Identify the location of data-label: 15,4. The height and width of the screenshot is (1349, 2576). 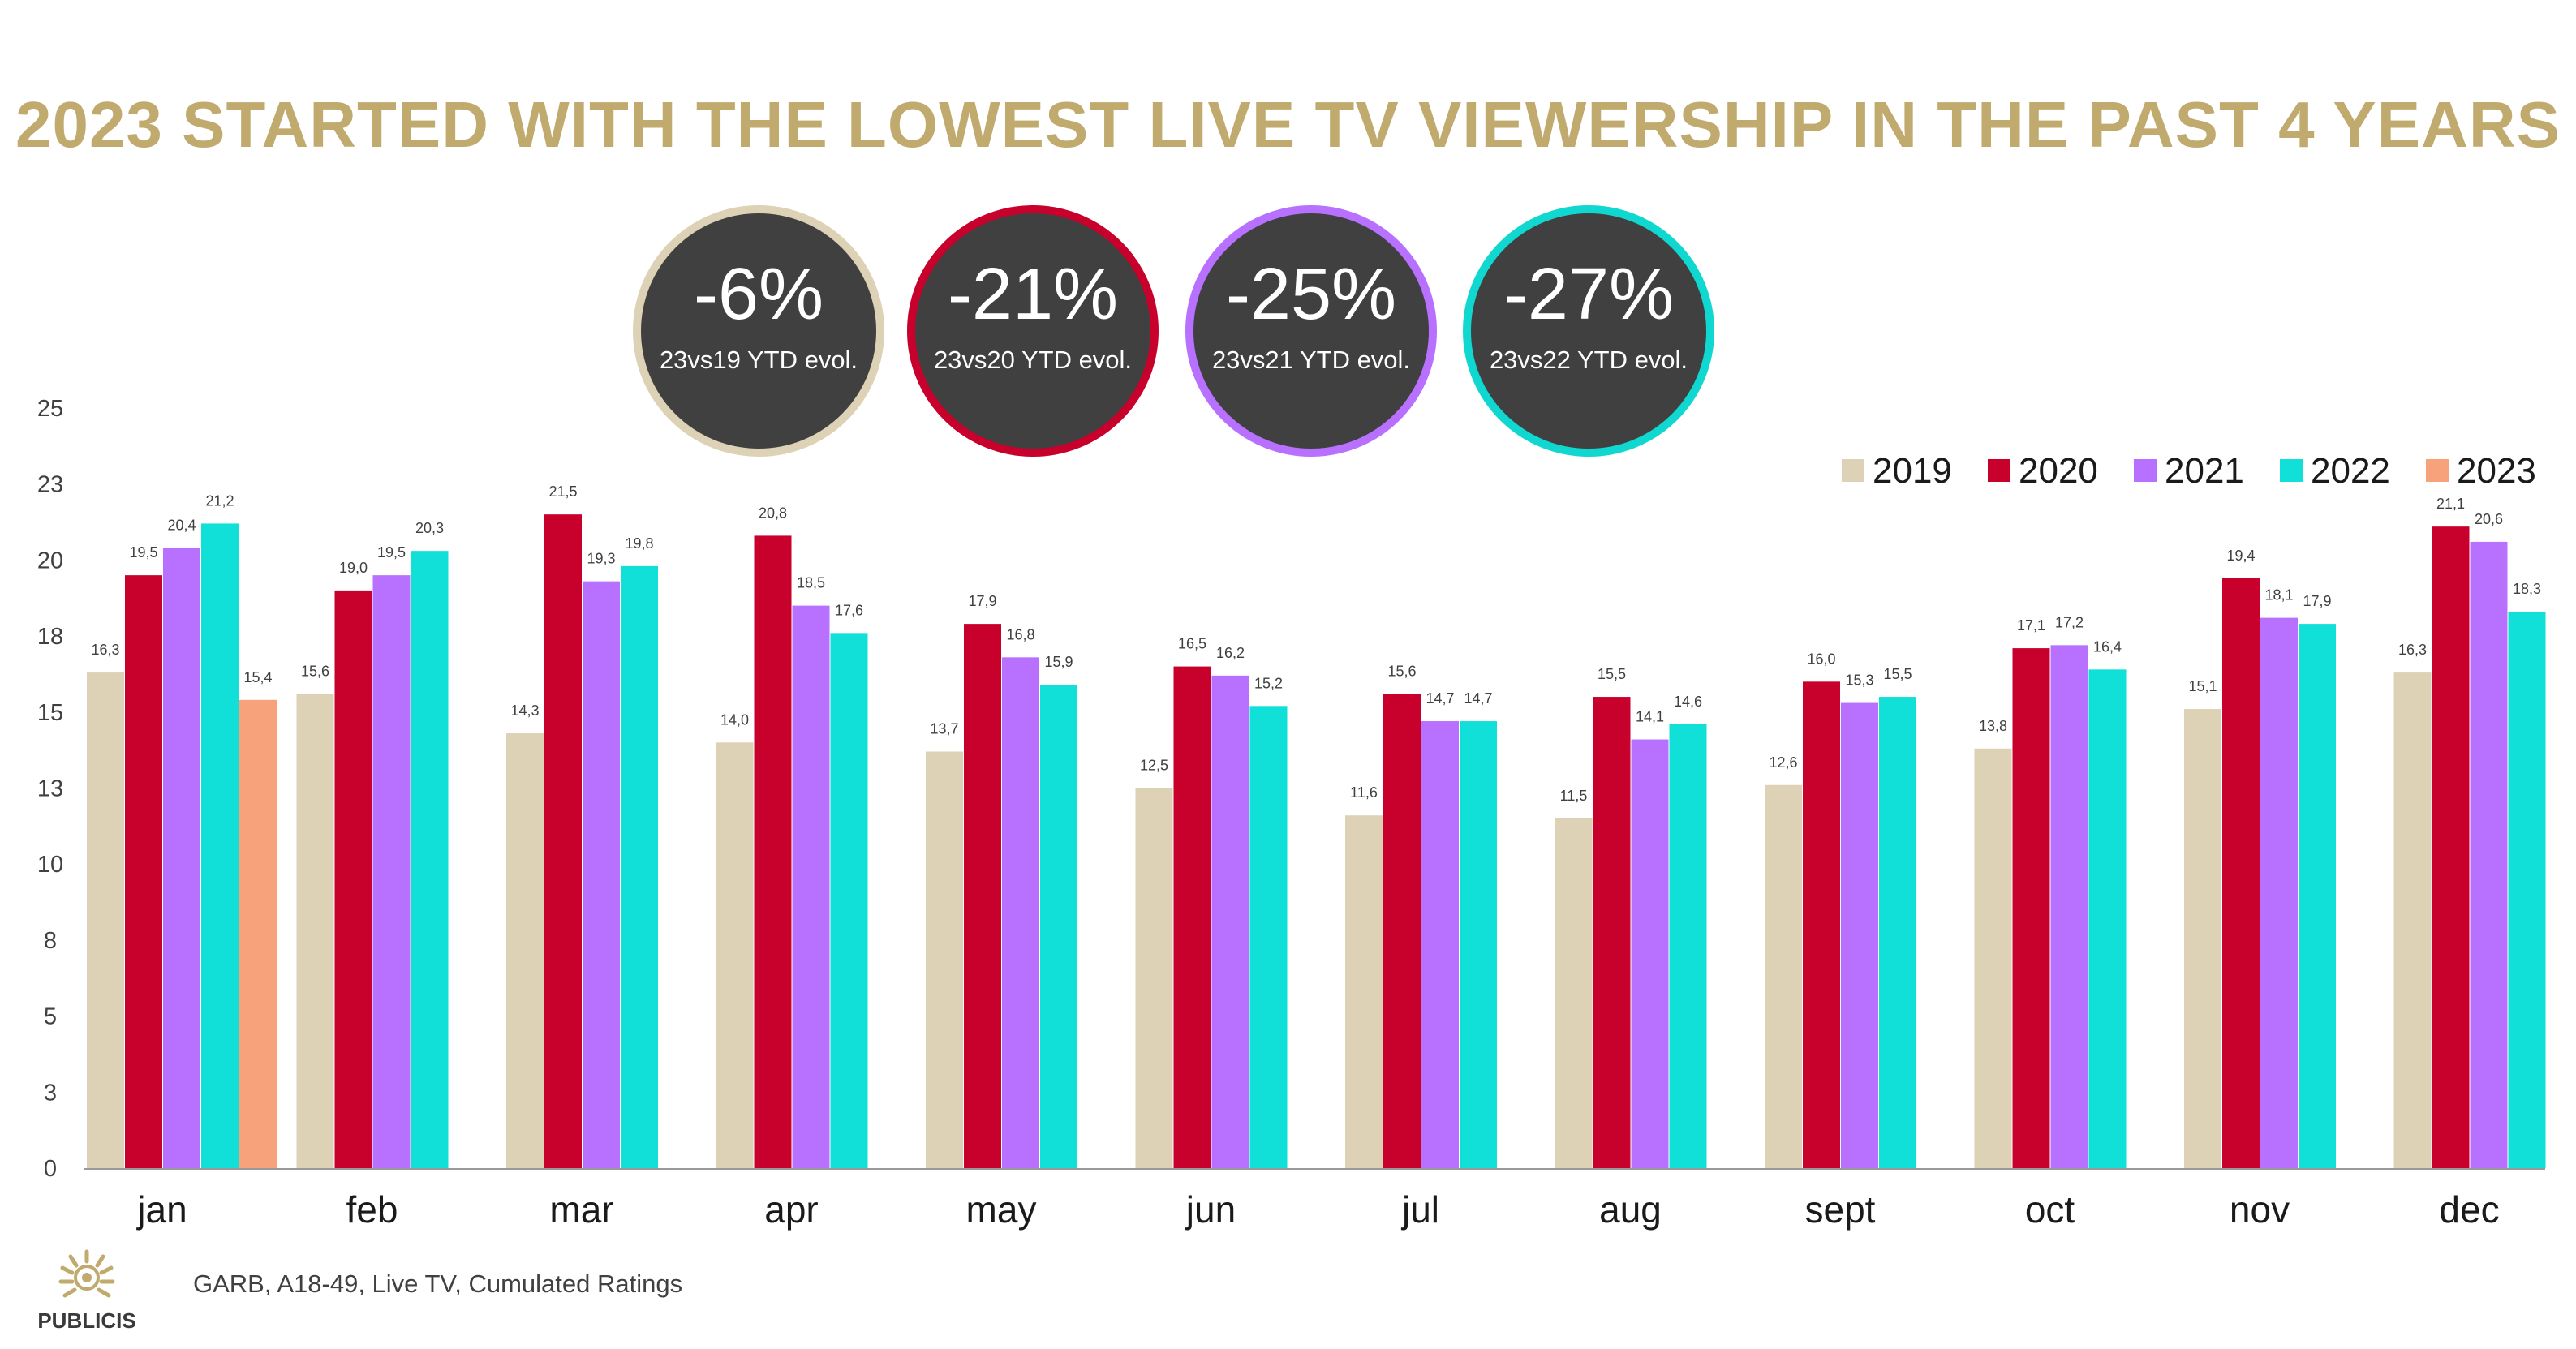
(257, 677).